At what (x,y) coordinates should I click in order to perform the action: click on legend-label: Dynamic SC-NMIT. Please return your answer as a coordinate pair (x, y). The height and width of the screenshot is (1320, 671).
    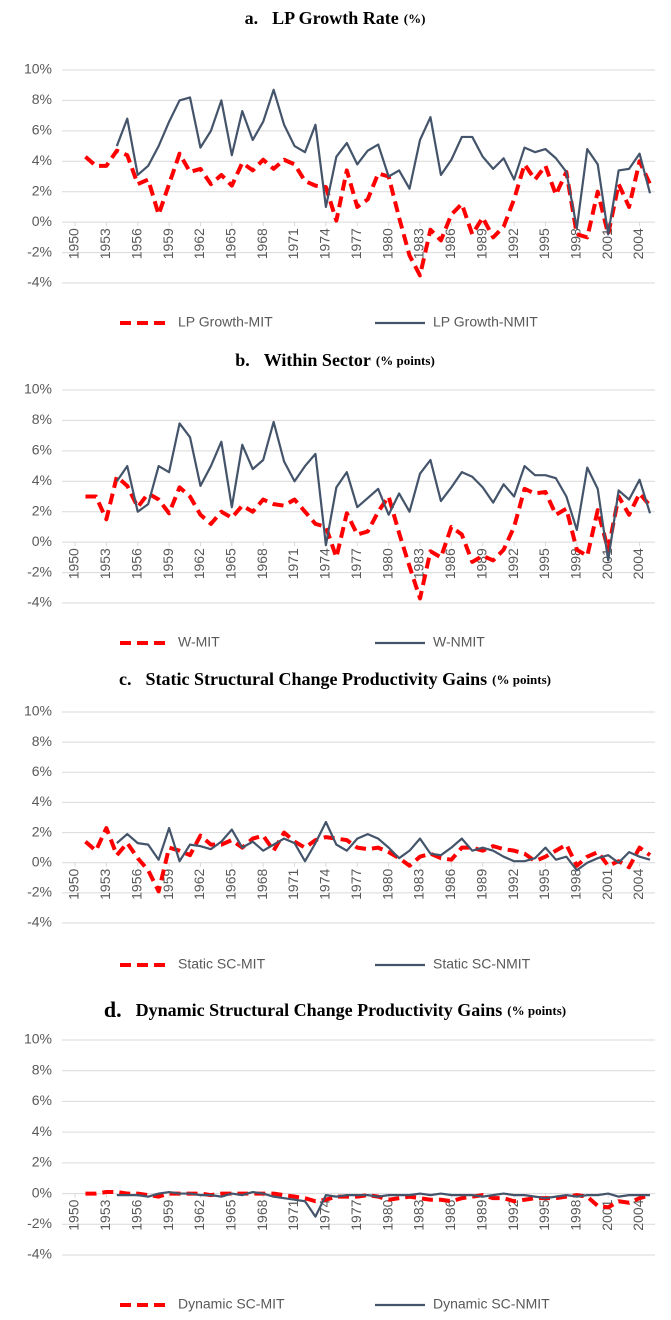
    Looking at the image, I should click on (491, 1304).